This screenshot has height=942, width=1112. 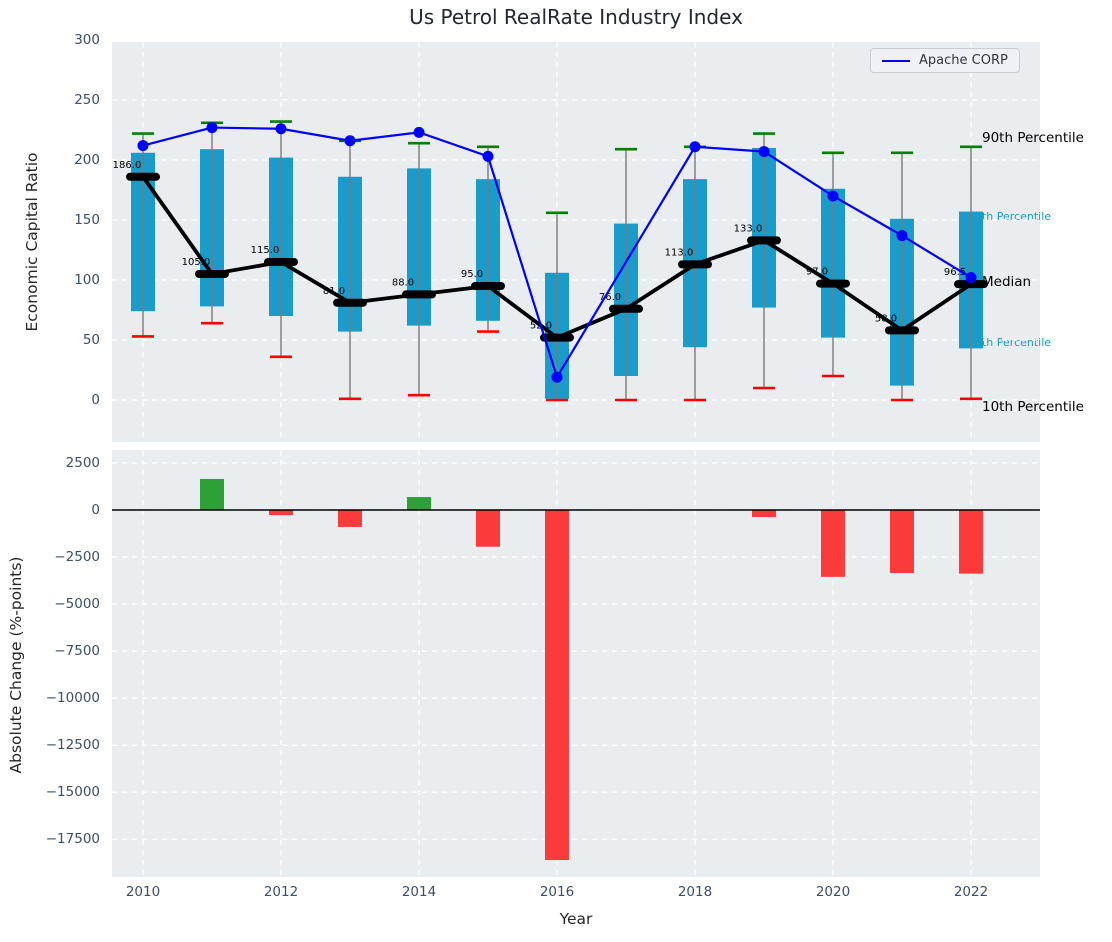 I want to click on company-point-2012, so click(x=281, y=129).